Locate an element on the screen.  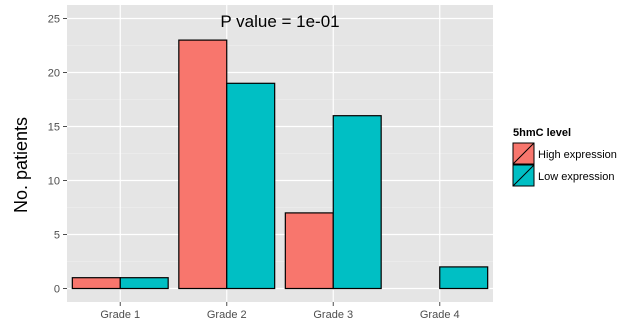
p-value-annotation: P value = 1e-01 is located at coordinates (279, 21).